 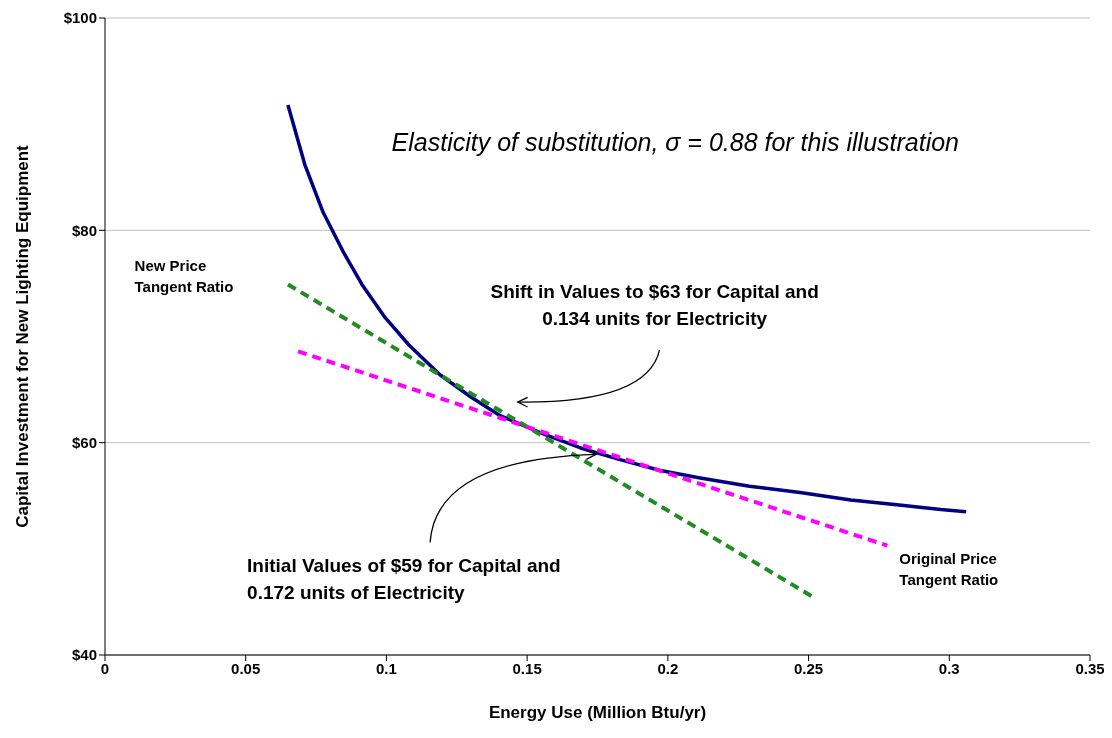 What do you see at coordinates (84, 230) in the screenshot?
I see `y-tick-label: $80` at bounding box center [84, 230].